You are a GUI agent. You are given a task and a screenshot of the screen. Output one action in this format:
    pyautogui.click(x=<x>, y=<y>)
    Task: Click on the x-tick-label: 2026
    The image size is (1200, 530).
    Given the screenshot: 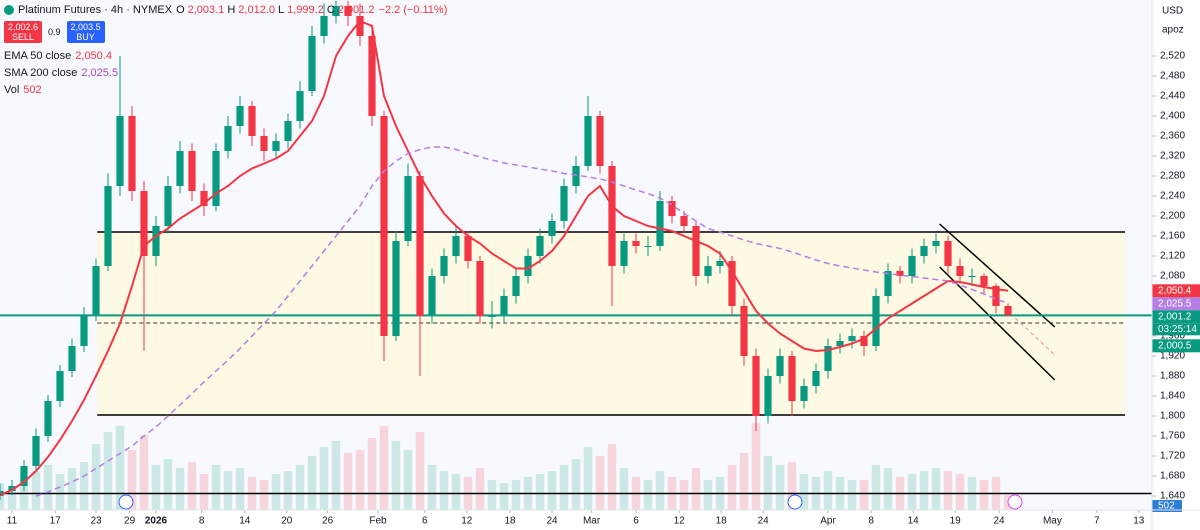 What is the action you would take?
    pyautogui.click(x=156, y=521)
    